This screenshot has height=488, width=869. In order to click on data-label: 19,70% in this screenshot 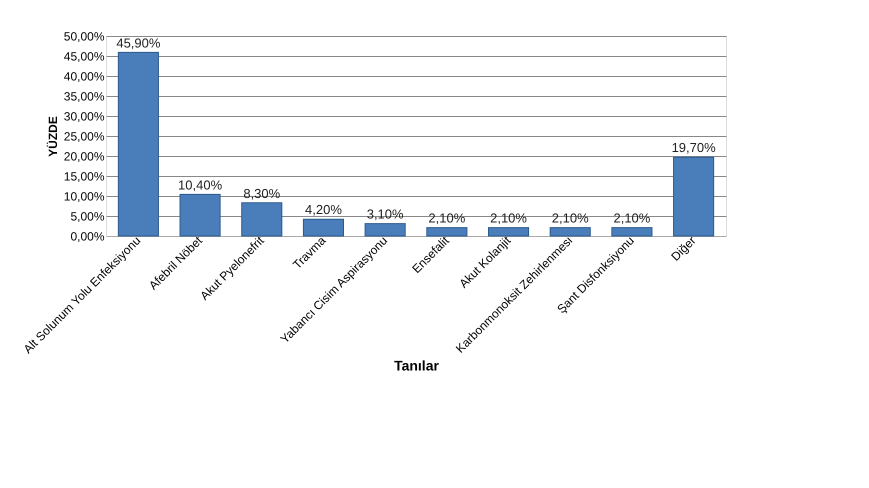, I will do `click(694, 148)`.